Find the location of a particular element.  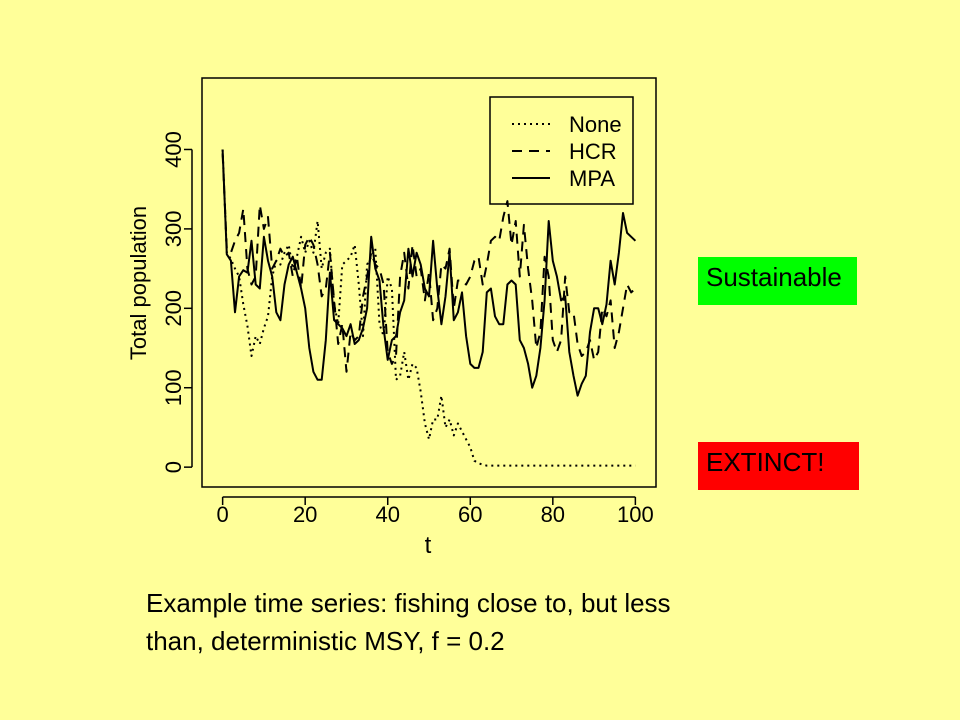

caption-line-2: than, deterministic MSY, f = 0.2 is located at coordinates (325, 641).